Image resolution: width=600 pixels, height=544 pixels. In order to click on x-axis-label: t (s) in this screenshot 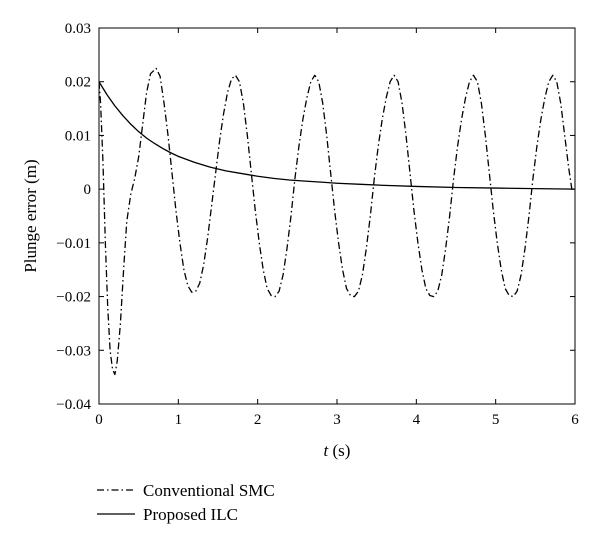, I will do `click(337, 450)`.